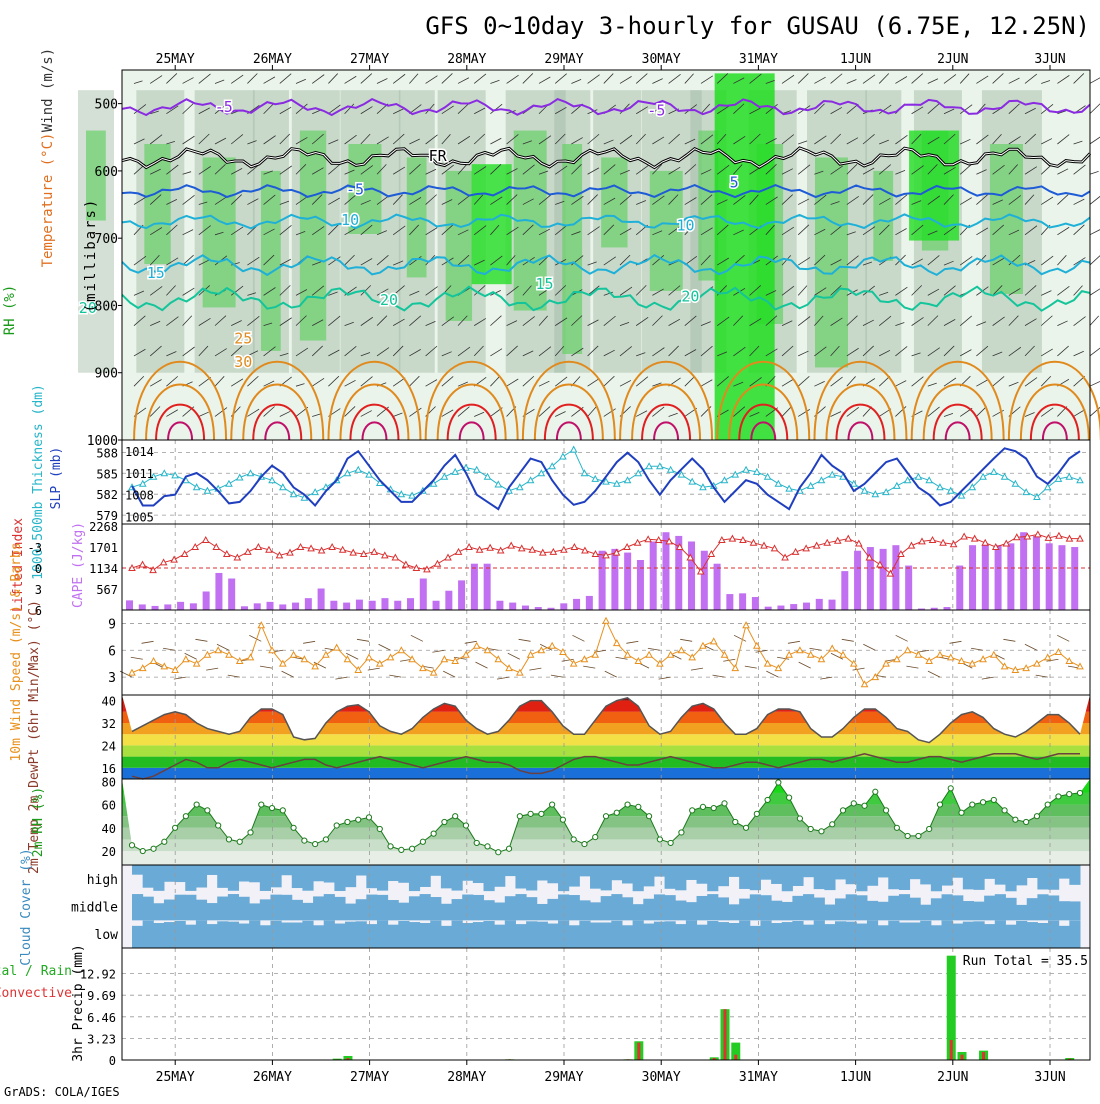 The width and height of the screenshot is (1100, 1104). What do you see at coordinates (350, 220) in the screenshot?
I see `contour-label: 10` at bounding box center [350, 220].